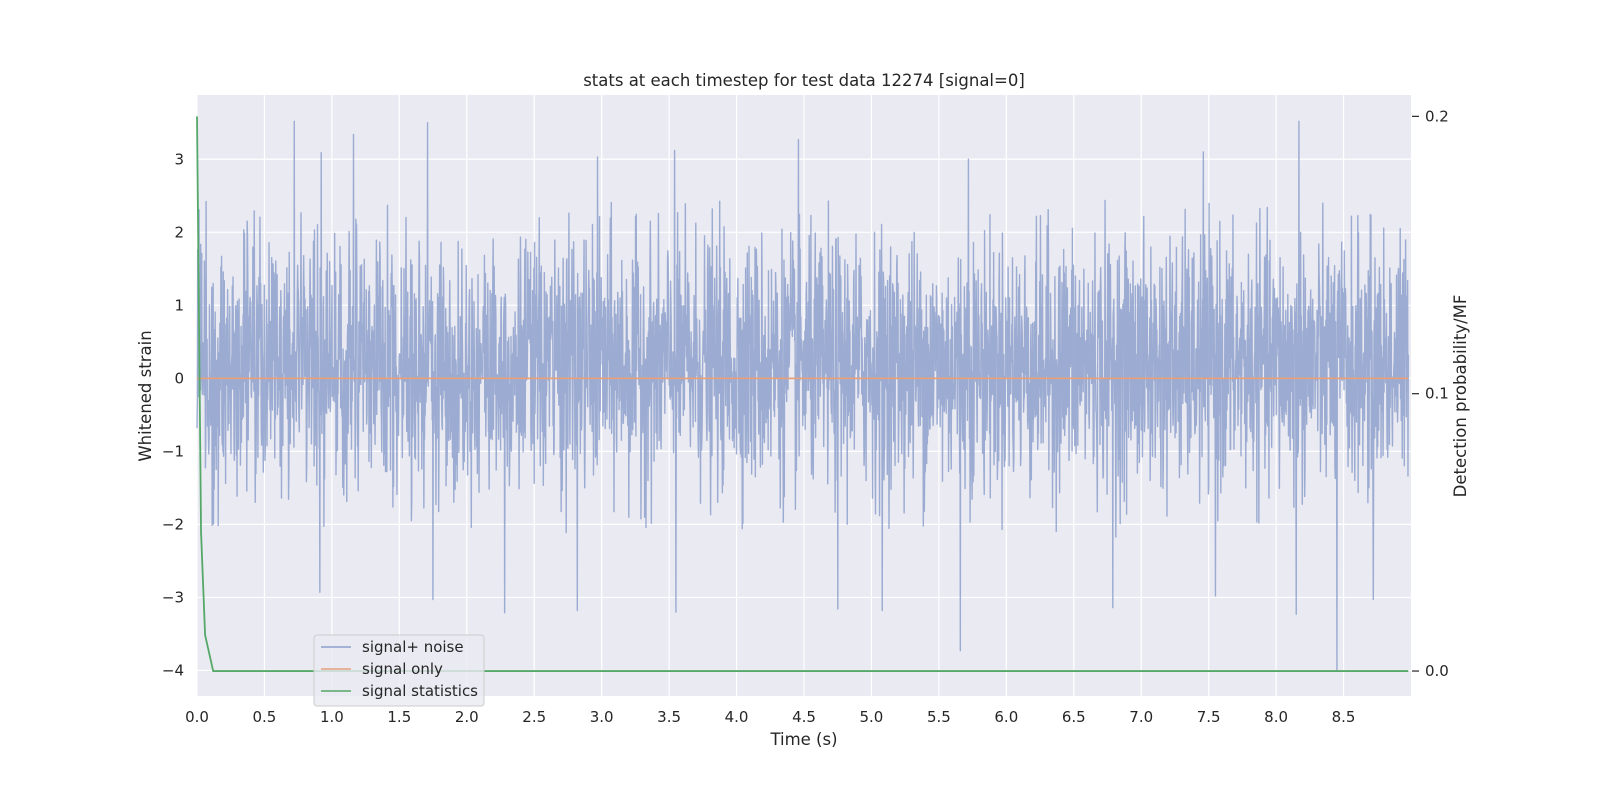 Image resolution: width=1600 pixels, height=800 pixels. What do you see at coordinates (1344, 717) in the screenshot?
I see `x-tick-label: 8.5` at bounding box center [1344, 717].